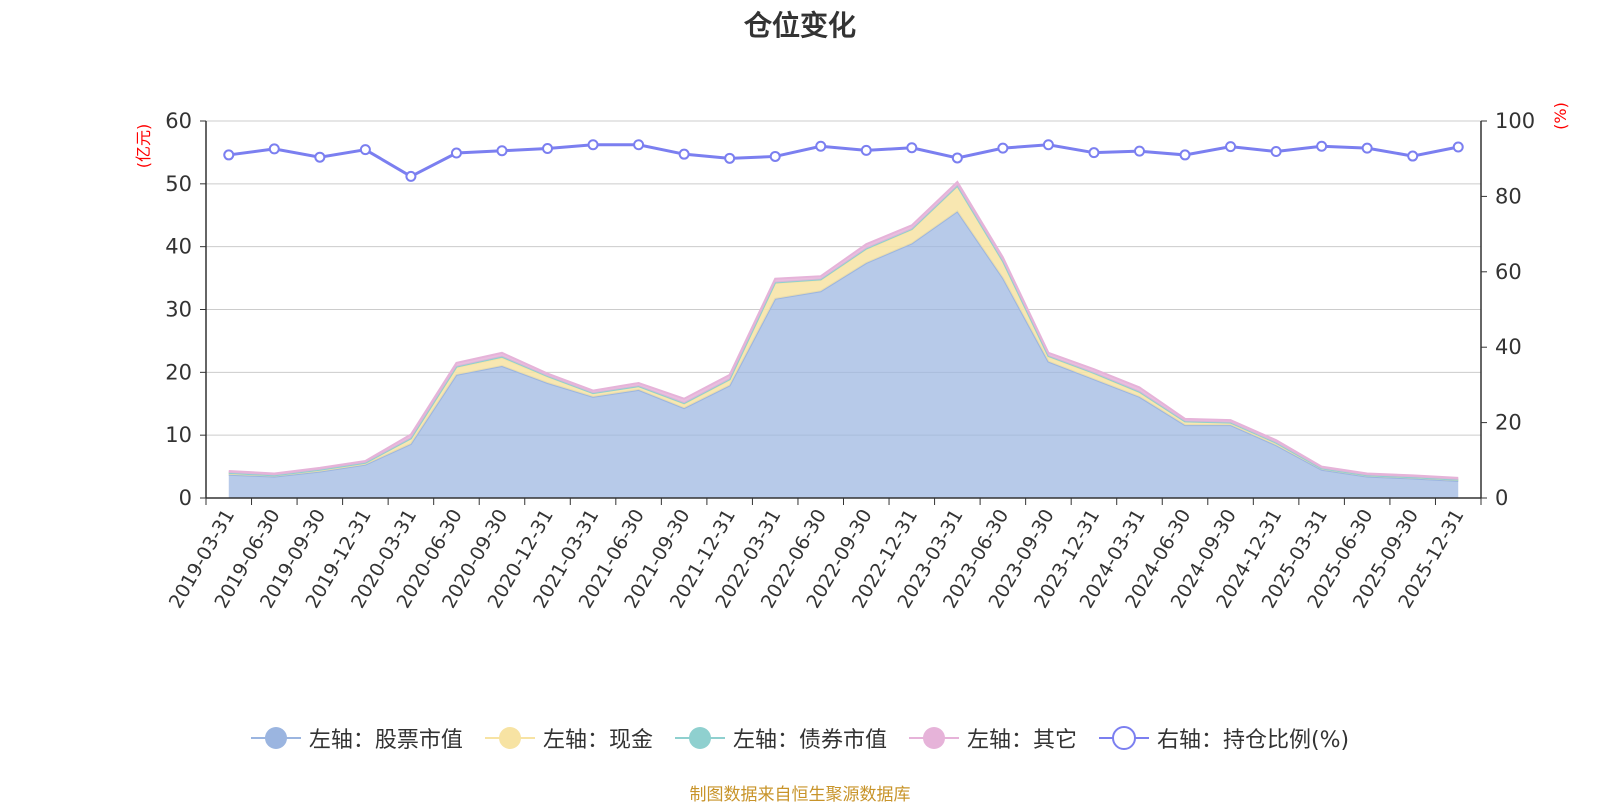 The width and height of the screenshot is (1600, 805). I want to click on legend-item-3: 左轴：债券市值, so click(780, 738).